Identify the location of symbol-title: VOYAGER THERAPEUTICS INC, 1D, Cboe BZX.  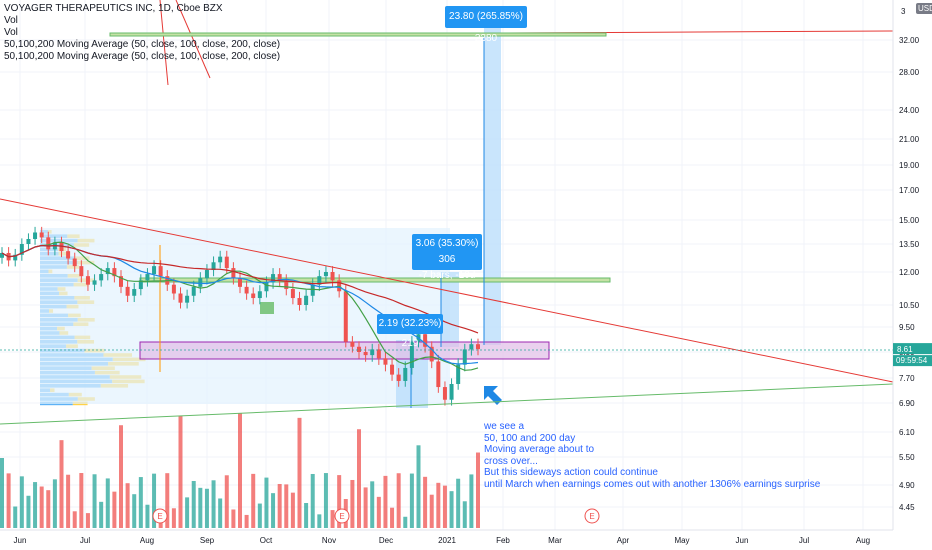
(113, 8).